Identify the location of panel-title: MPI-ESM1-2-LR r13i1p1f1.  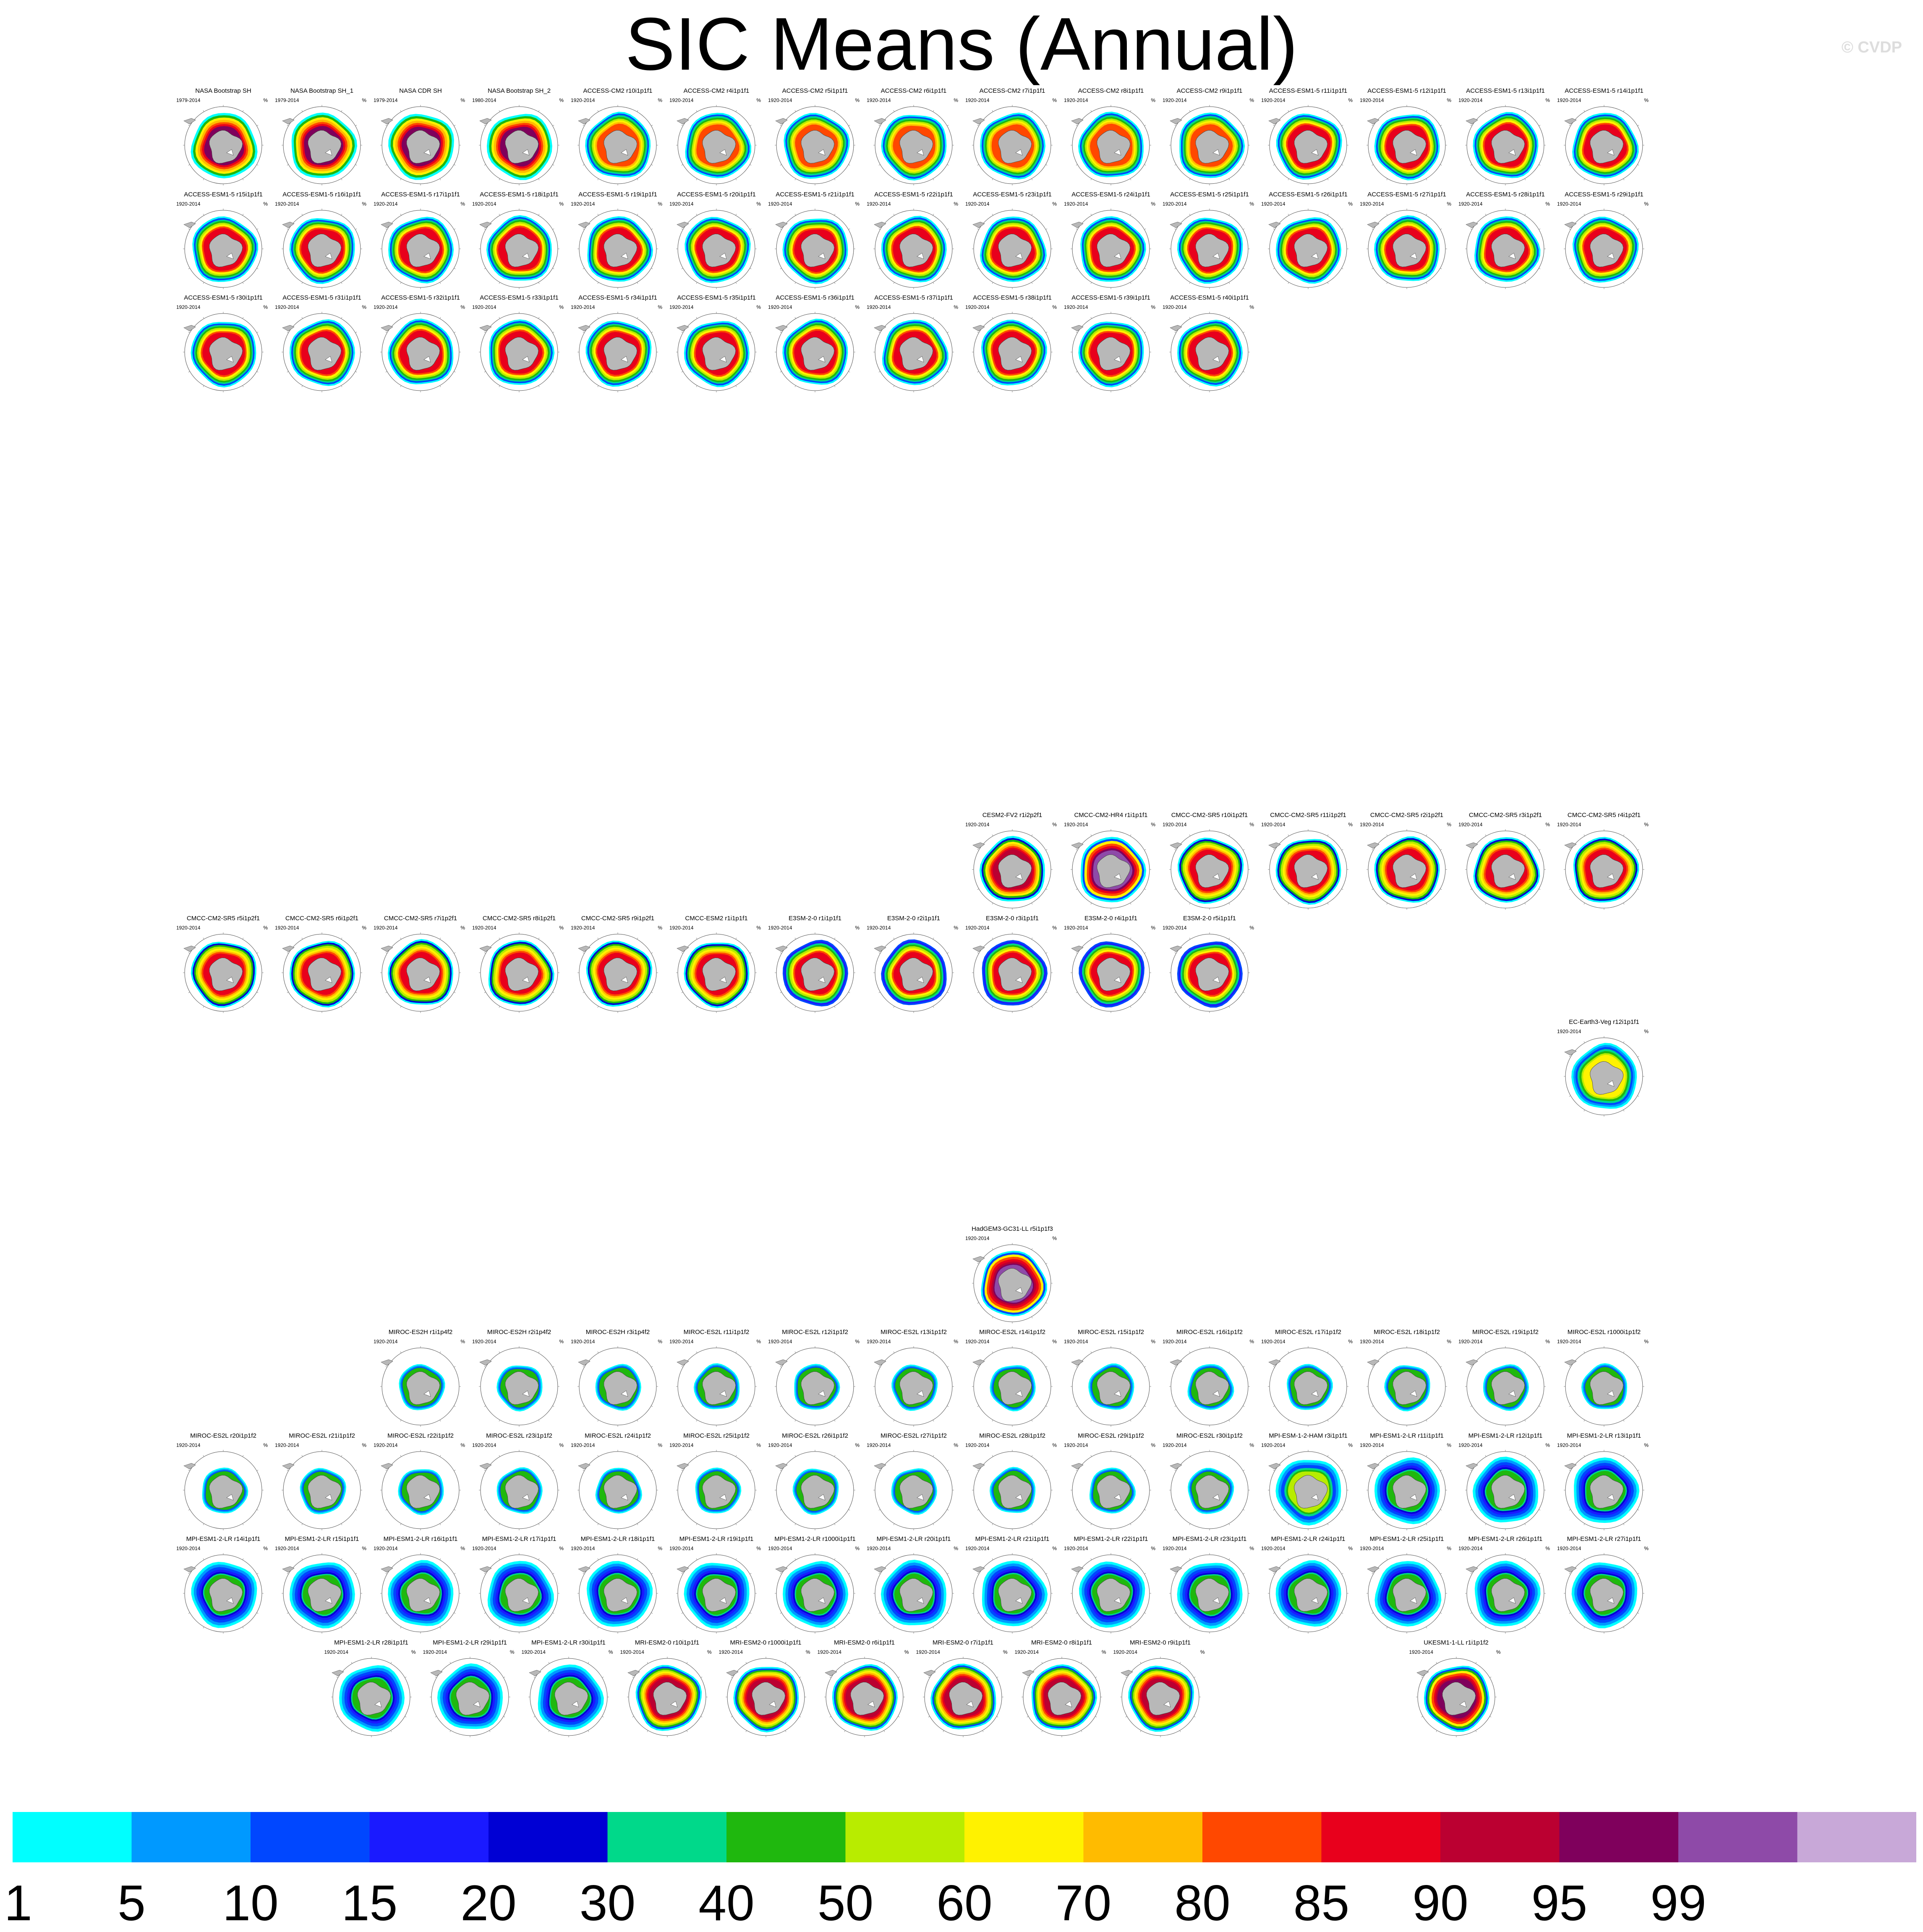
(1604, 1435).